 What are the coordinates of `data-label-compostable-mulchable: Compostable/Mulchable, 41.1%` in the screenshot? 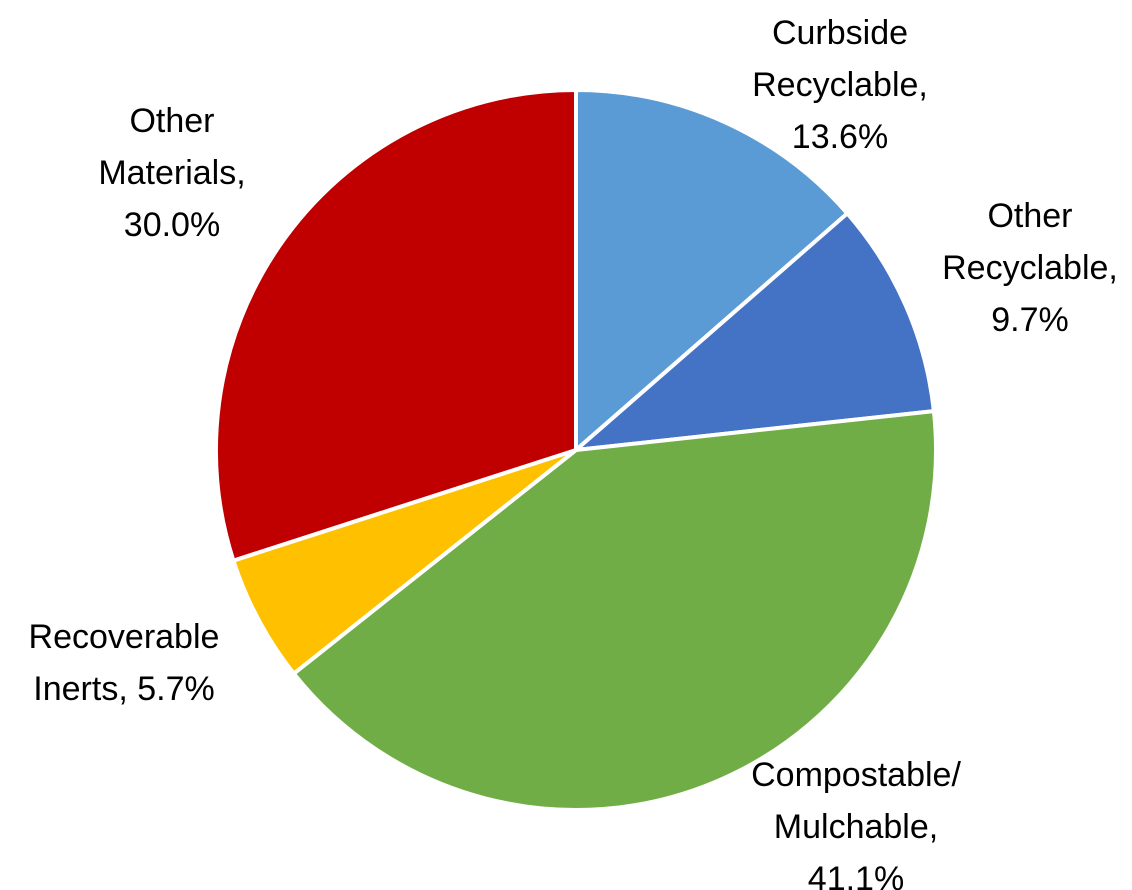 It's located at (856, 823).